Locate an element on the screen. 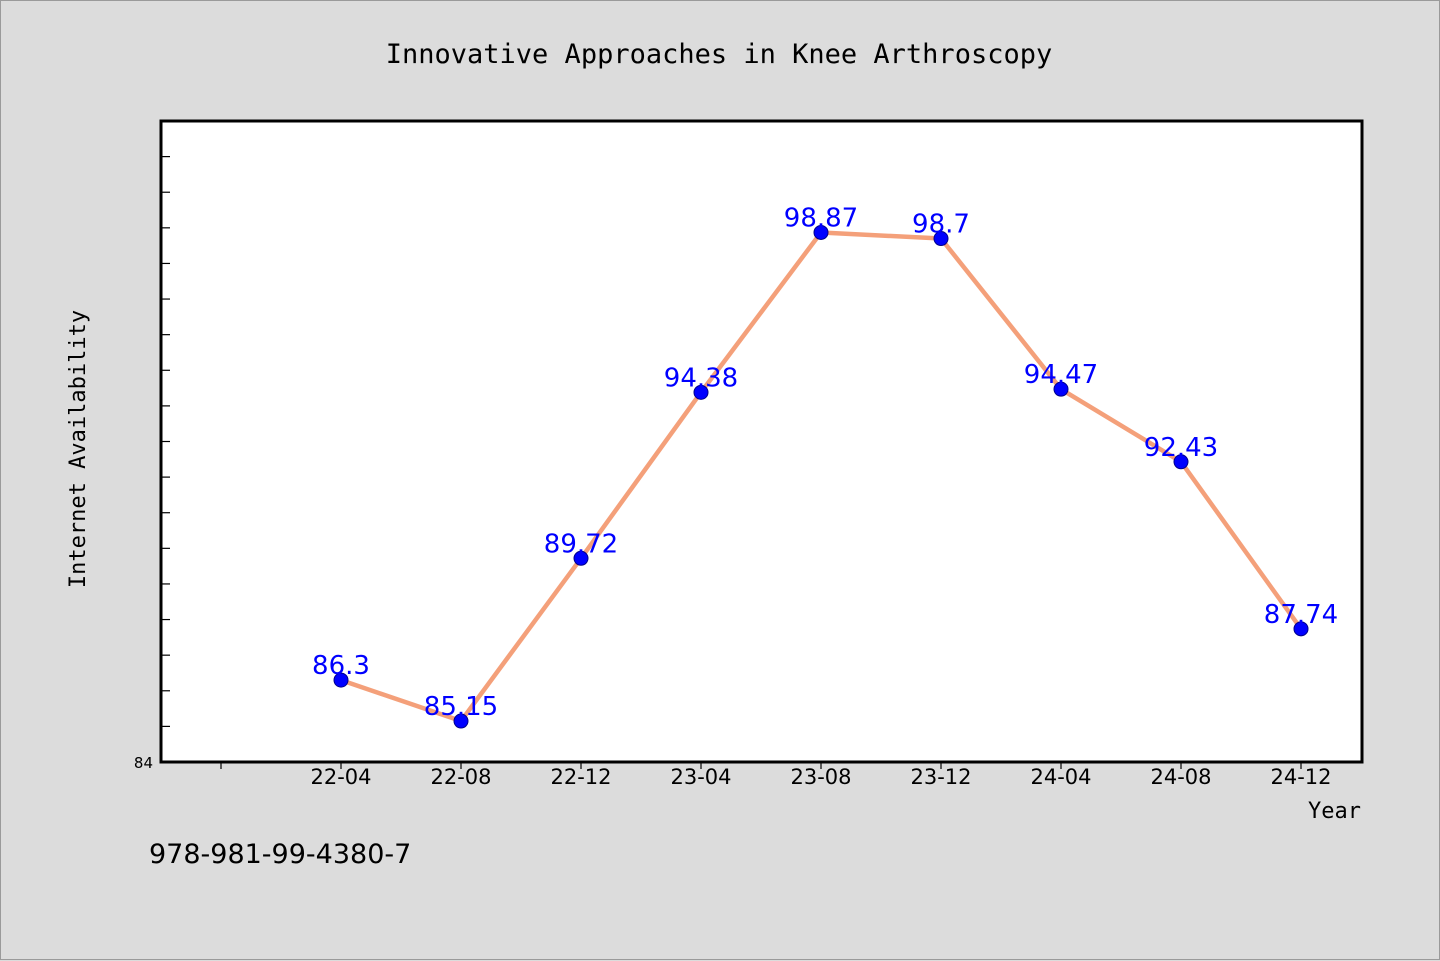 The image size is (1440, 961). x-tick-label: 23-04 is located at coordinates (700, 777).